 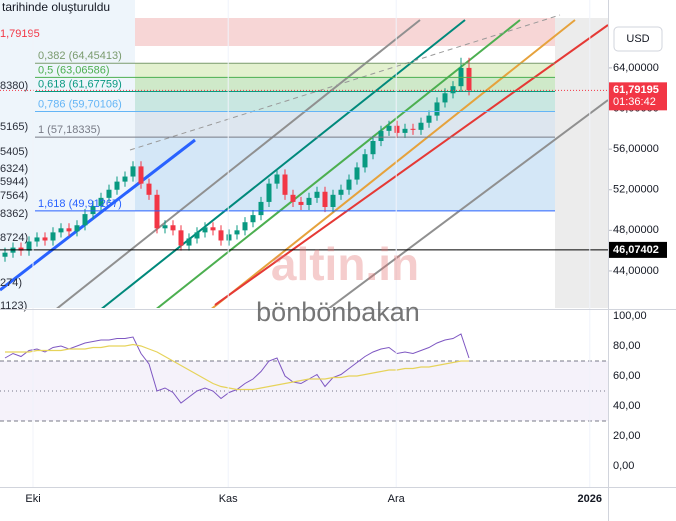 I want to click on x-tick-label: Eki, so click(x=32, y=499).